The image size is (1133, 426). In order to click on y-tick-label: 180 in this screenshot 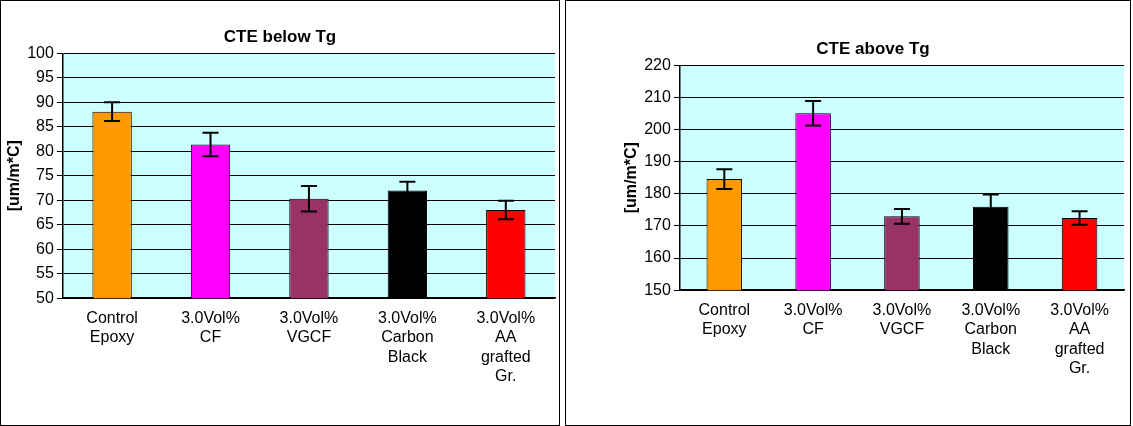, I will do `click(657, 193)`.